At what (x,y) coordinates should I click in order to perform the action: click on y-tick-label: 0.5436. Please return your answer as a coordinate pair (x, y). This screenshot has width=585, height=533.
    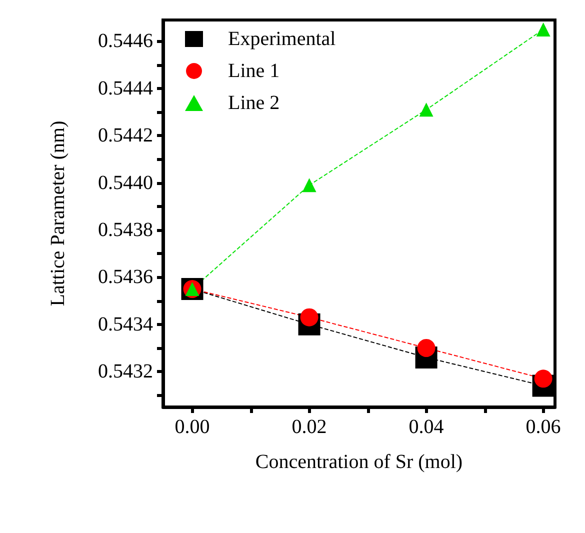
    Looking at the image, I should click on (125, 277).